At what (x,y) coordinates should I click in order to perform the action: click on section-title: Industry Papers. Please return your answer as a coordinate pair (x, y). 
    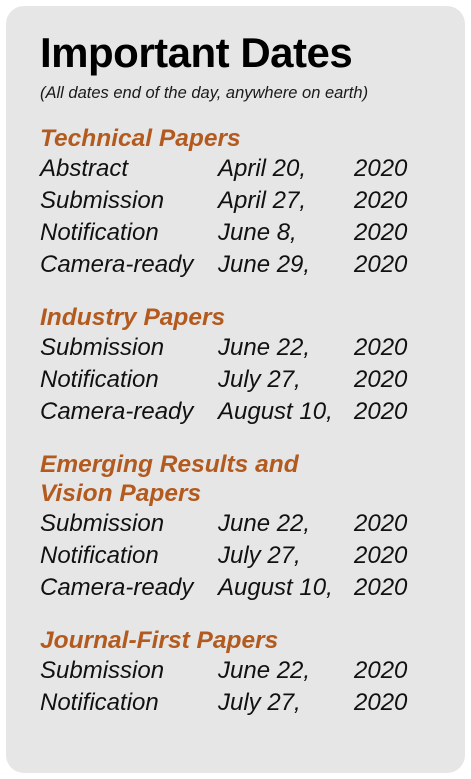
    Looking at the image, I should click on (252, 317).